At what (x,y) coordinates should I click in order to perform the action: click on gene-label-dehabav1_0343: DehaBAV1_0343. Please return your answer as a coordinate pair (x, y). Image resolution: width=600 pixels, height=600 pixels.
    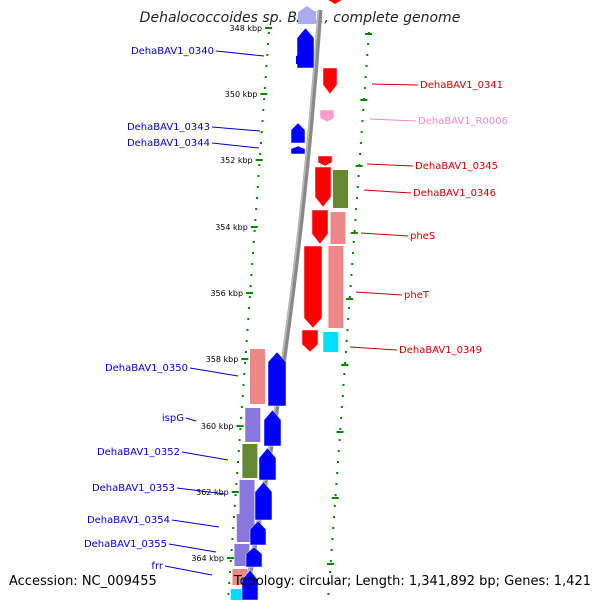
    Looking at the image, I should click on (168, 127).